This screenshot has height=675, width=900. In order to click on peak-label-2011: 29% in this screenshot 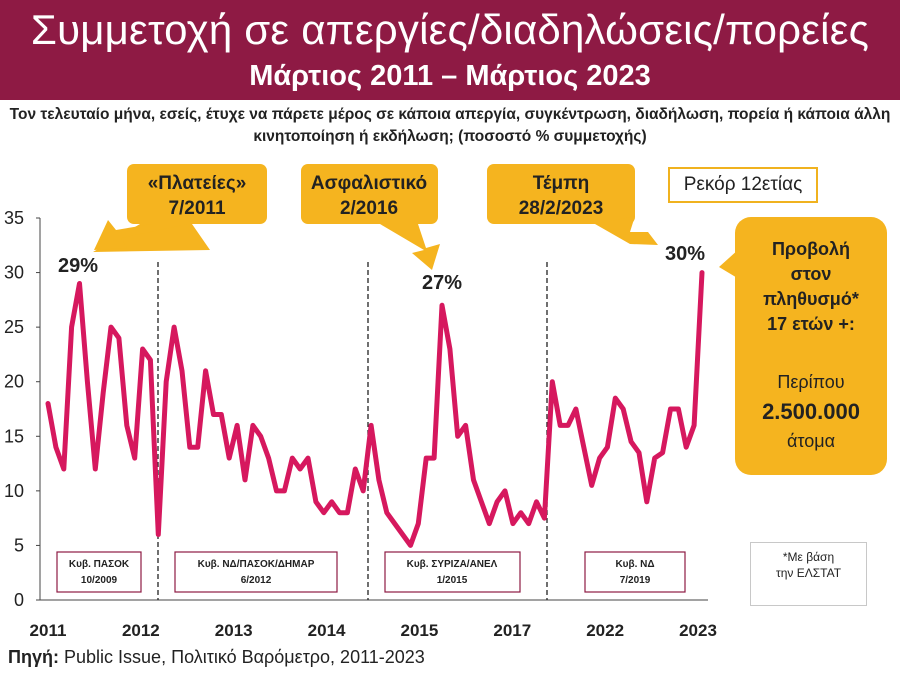, I will do `click(78, 266)`.